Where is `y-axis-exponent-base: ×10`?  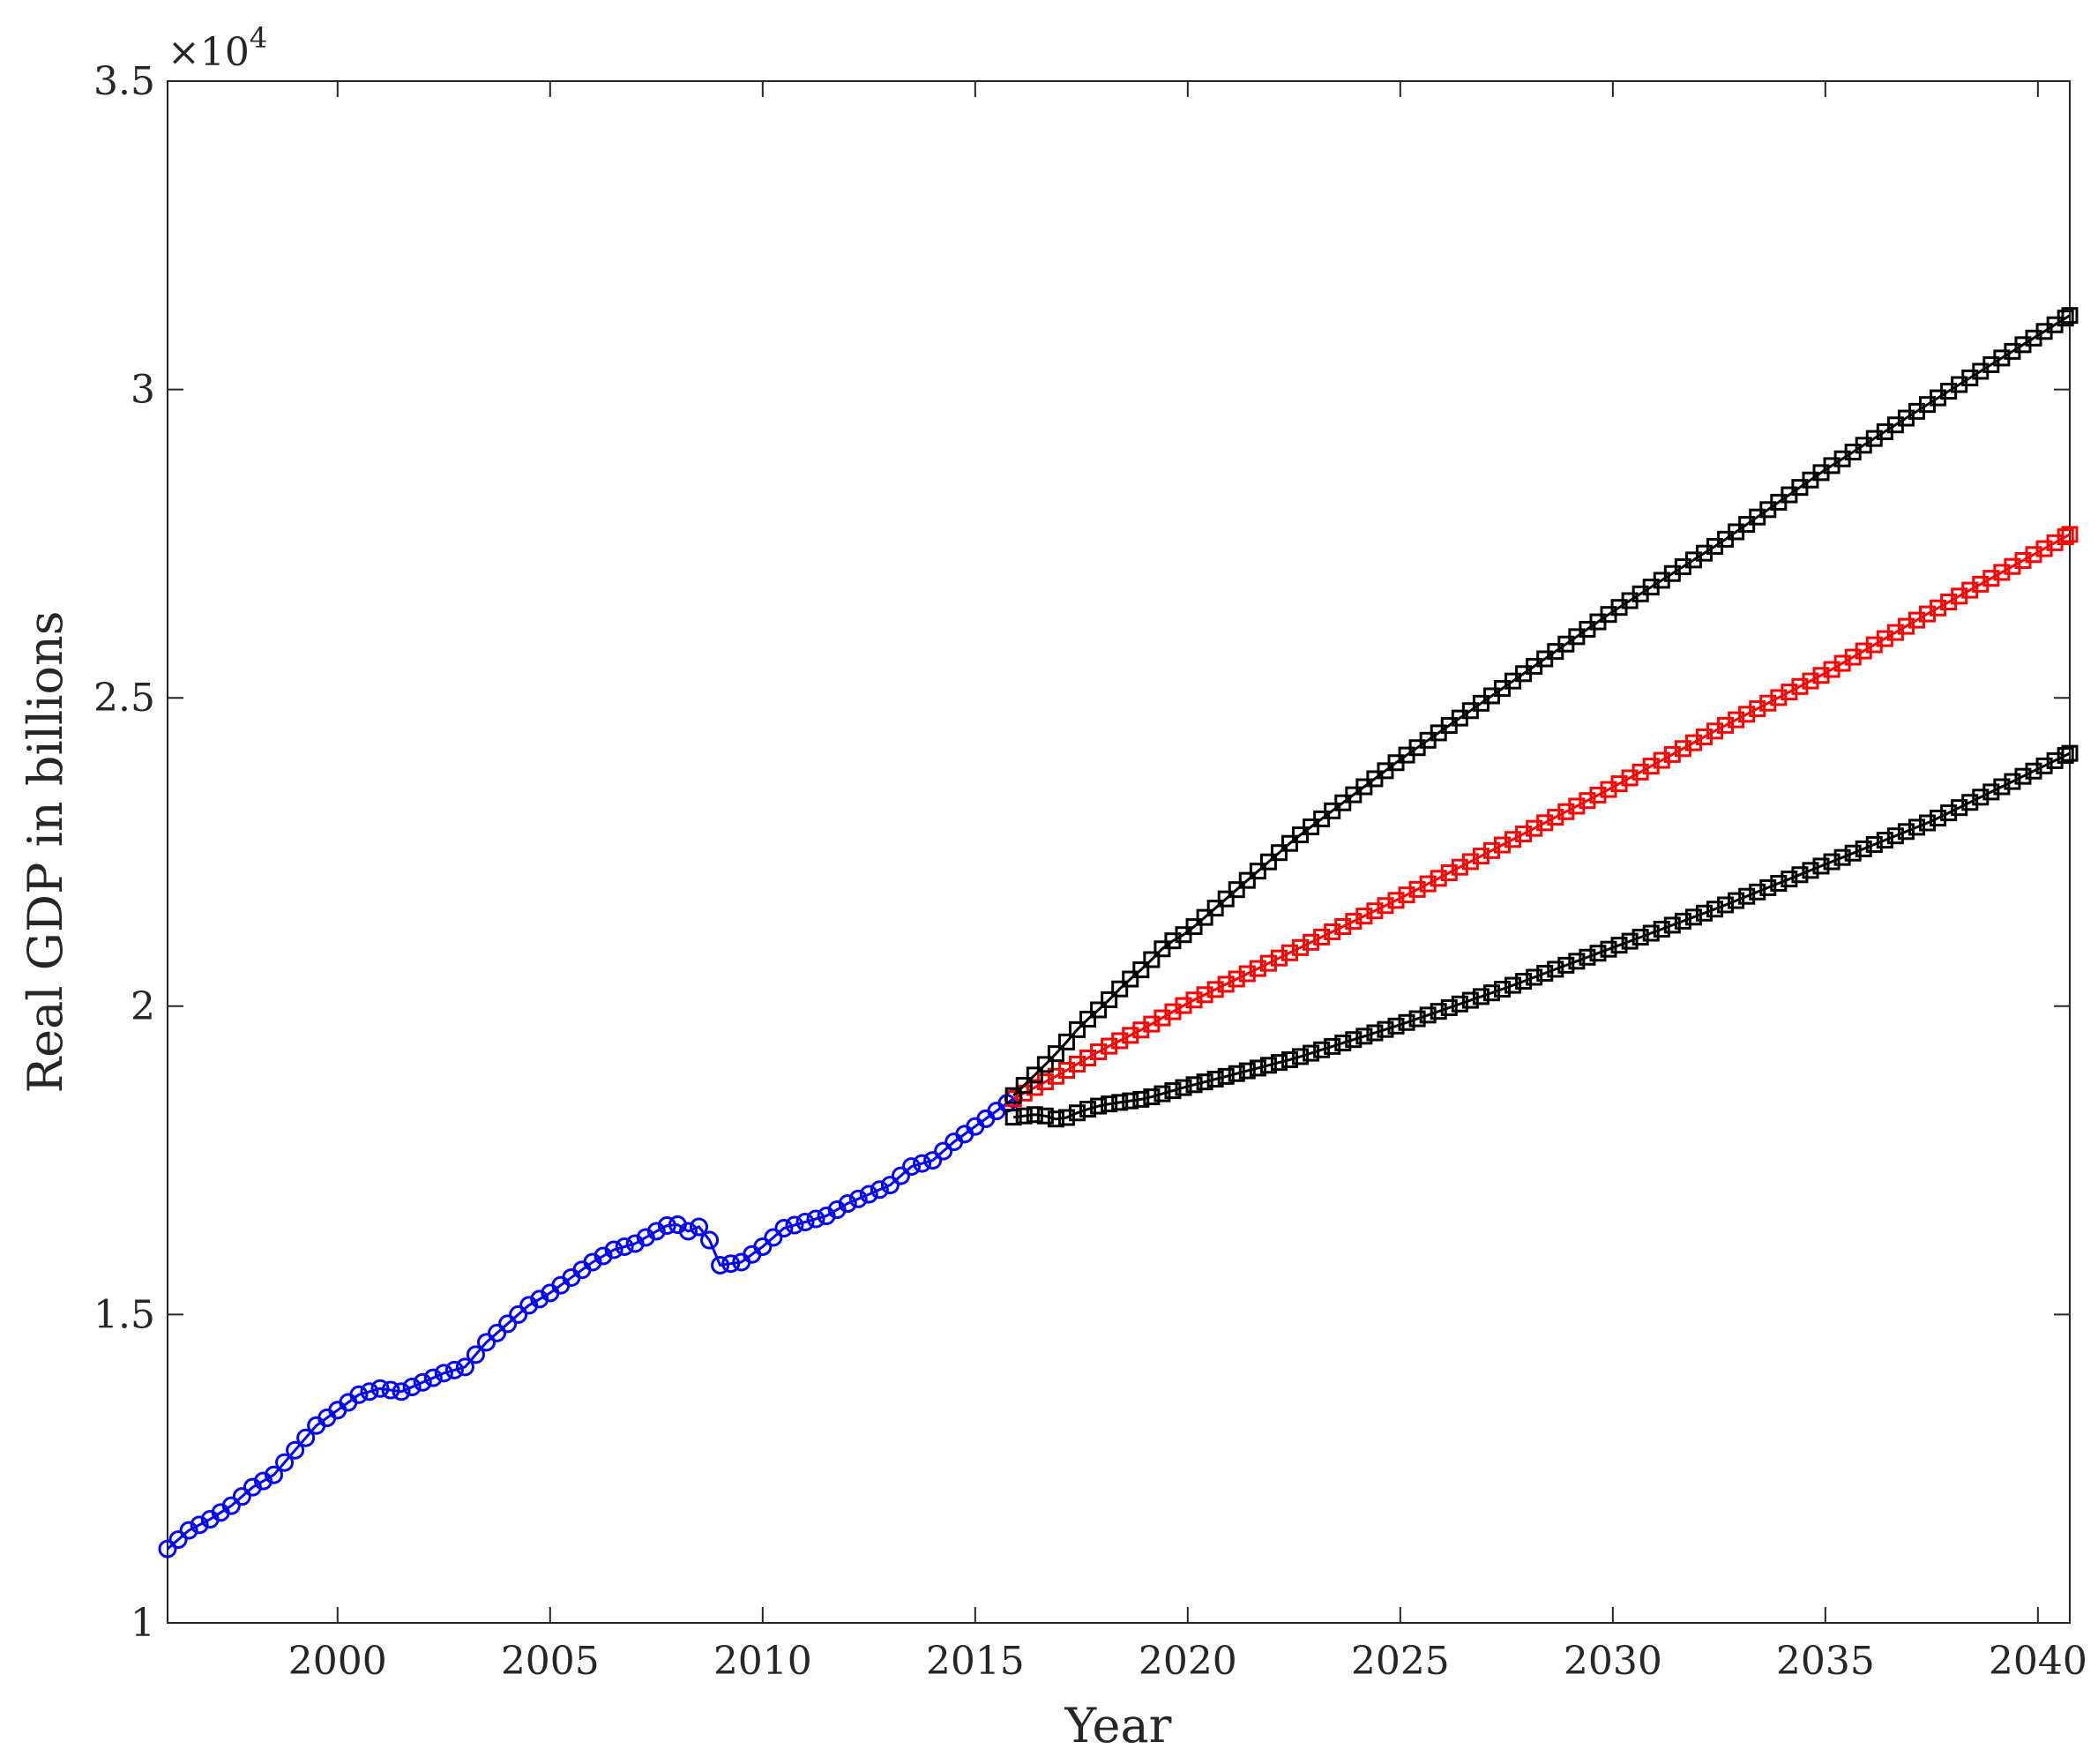 y-axis-exponent-base: ×10 is located at coordinates (209, 52).